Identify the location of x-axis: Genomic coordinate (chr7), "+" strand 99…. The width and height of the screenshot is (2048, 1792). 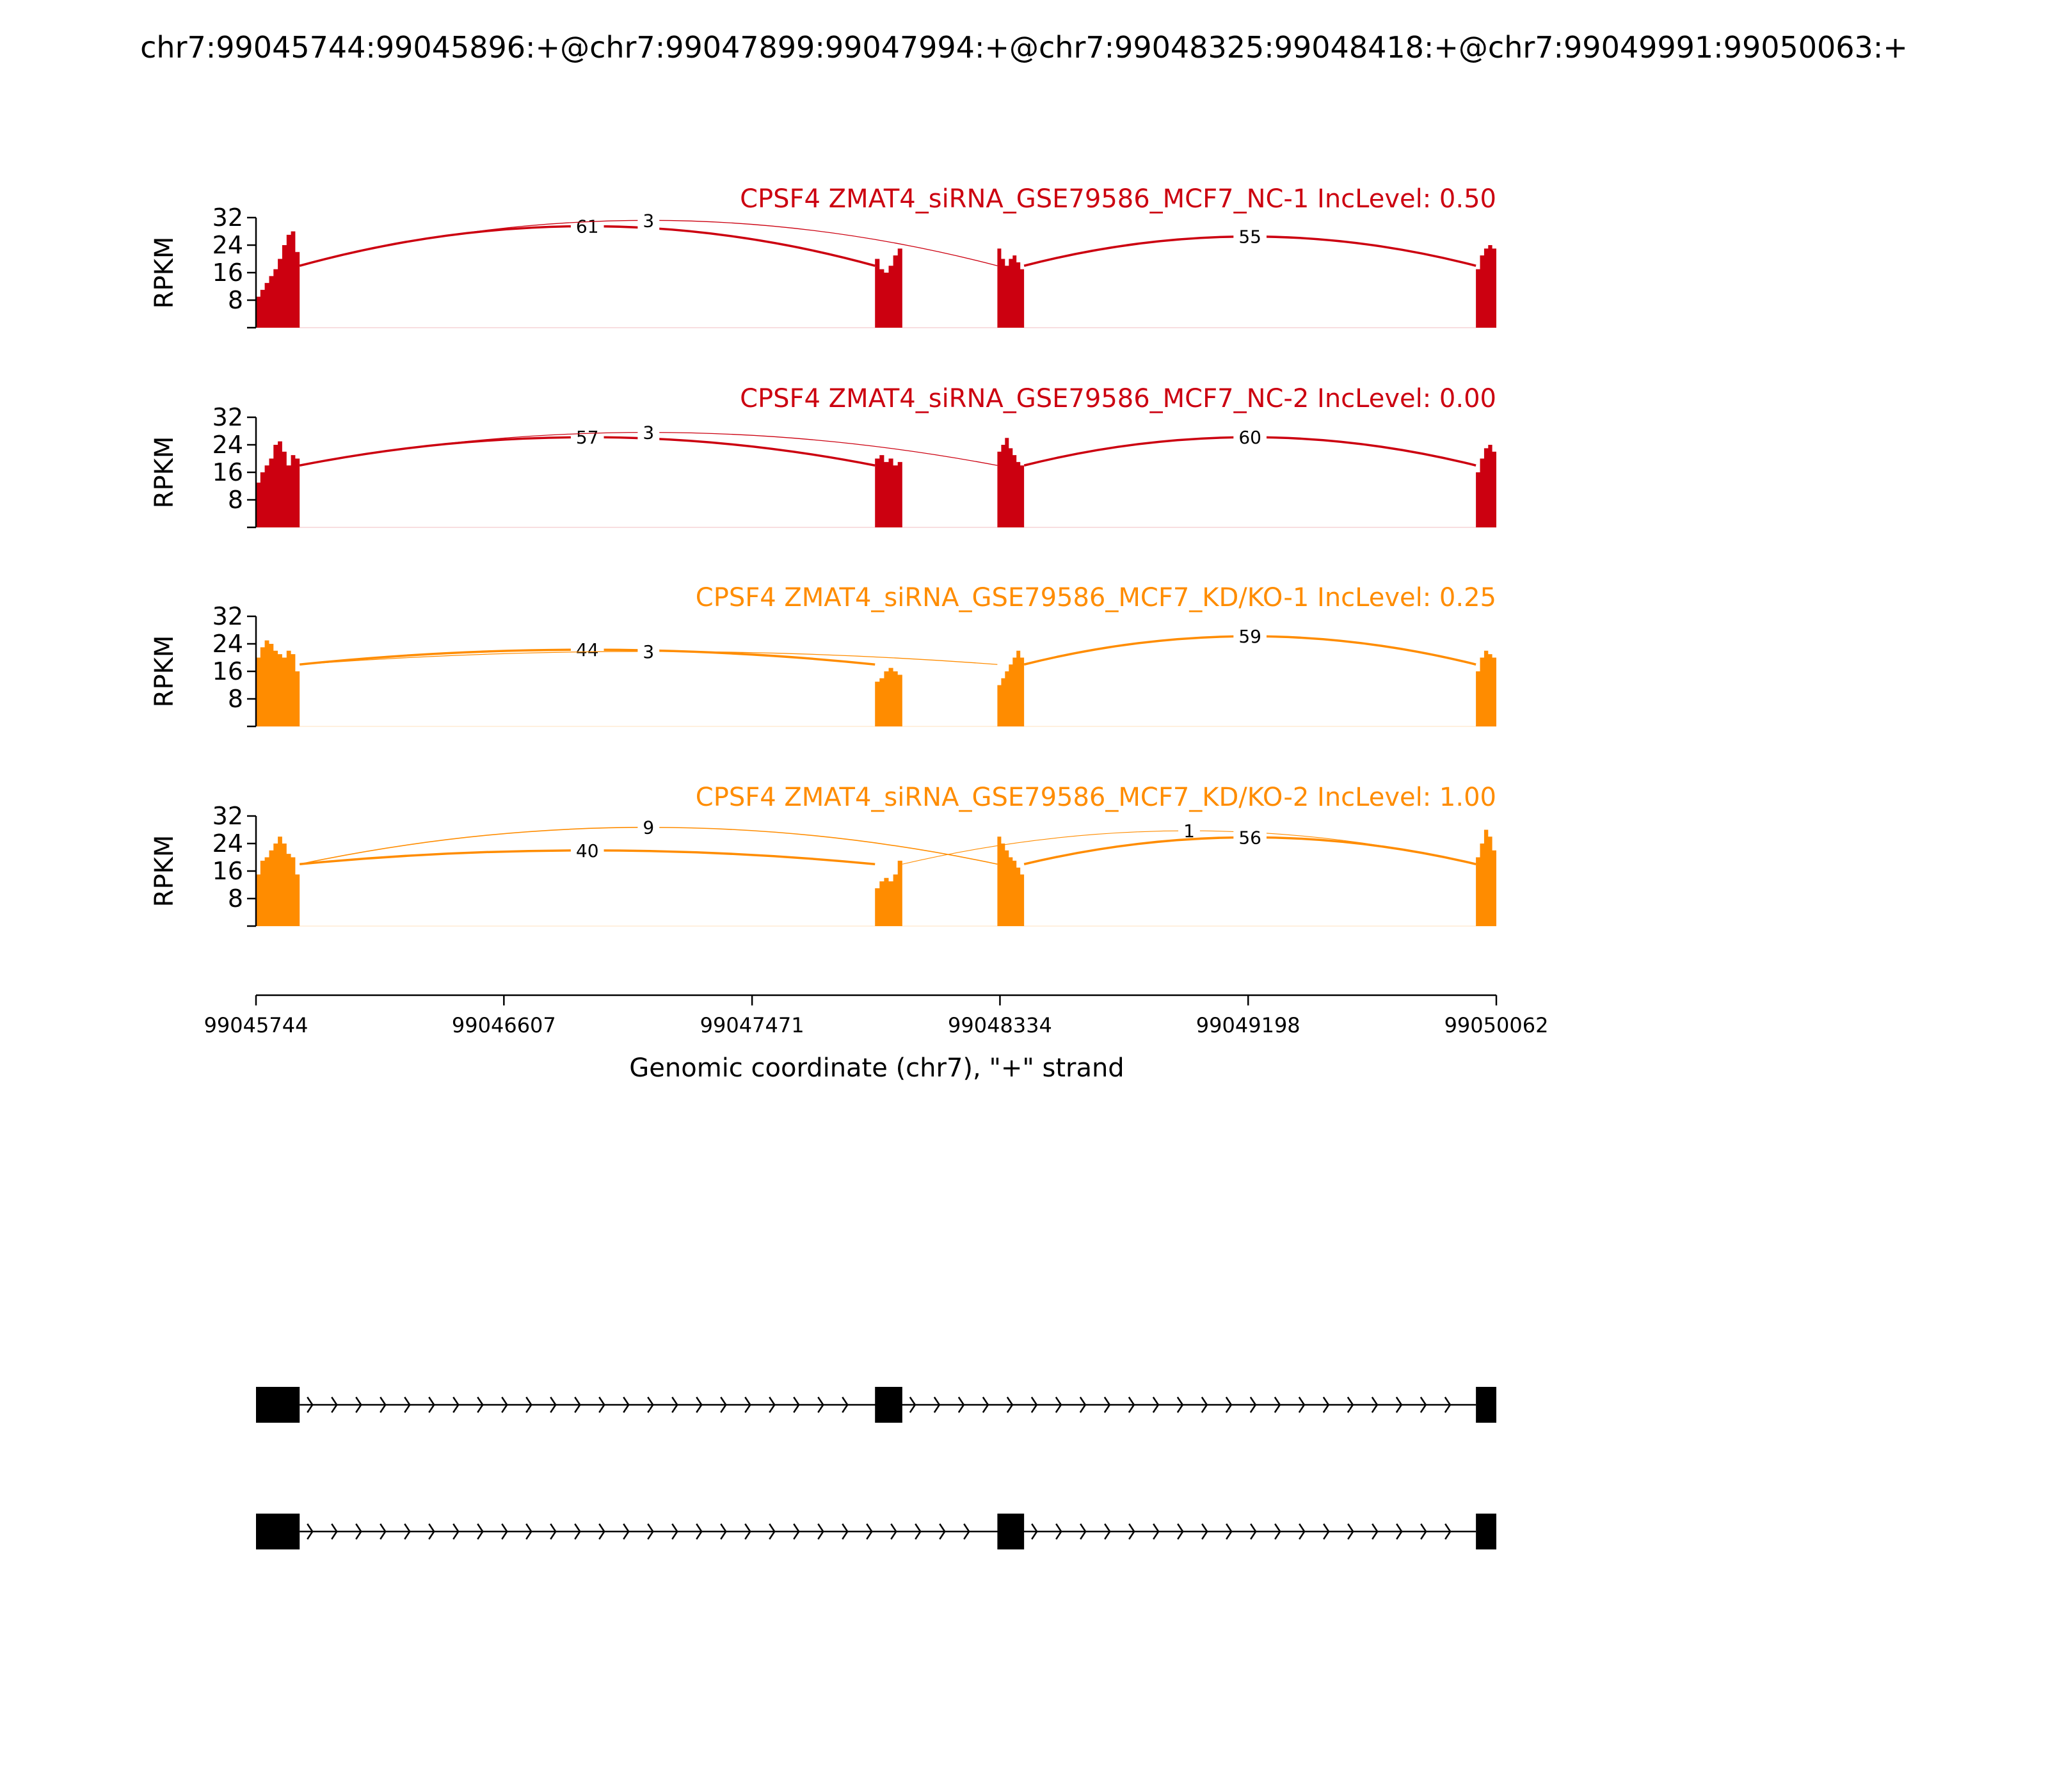
(876, 1038).